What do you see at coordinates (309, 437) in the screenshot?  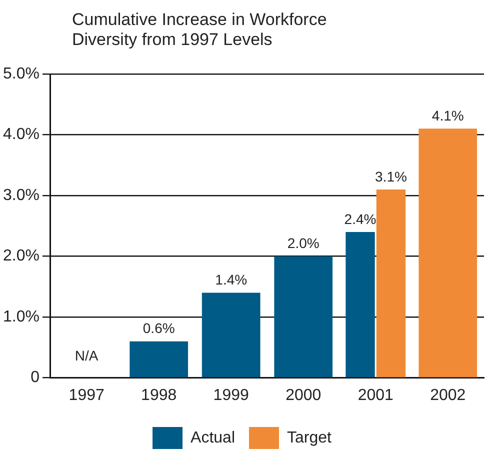 I see `legend-label: Target` at bounding box center [309, 437].